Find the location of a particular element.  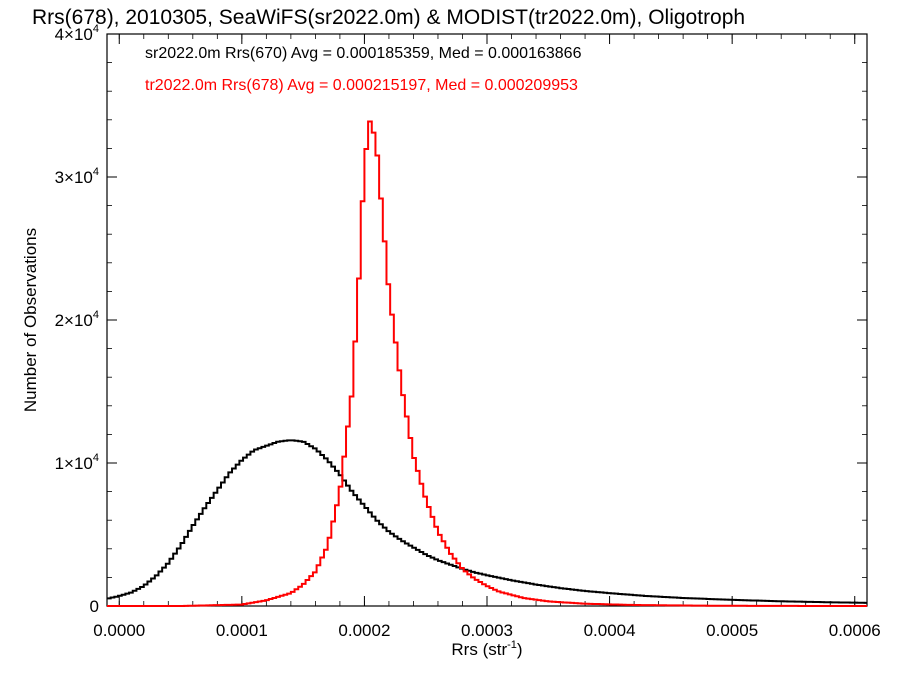

y-tick-label: 3×10⁴ is located at coordinates (77, 176).